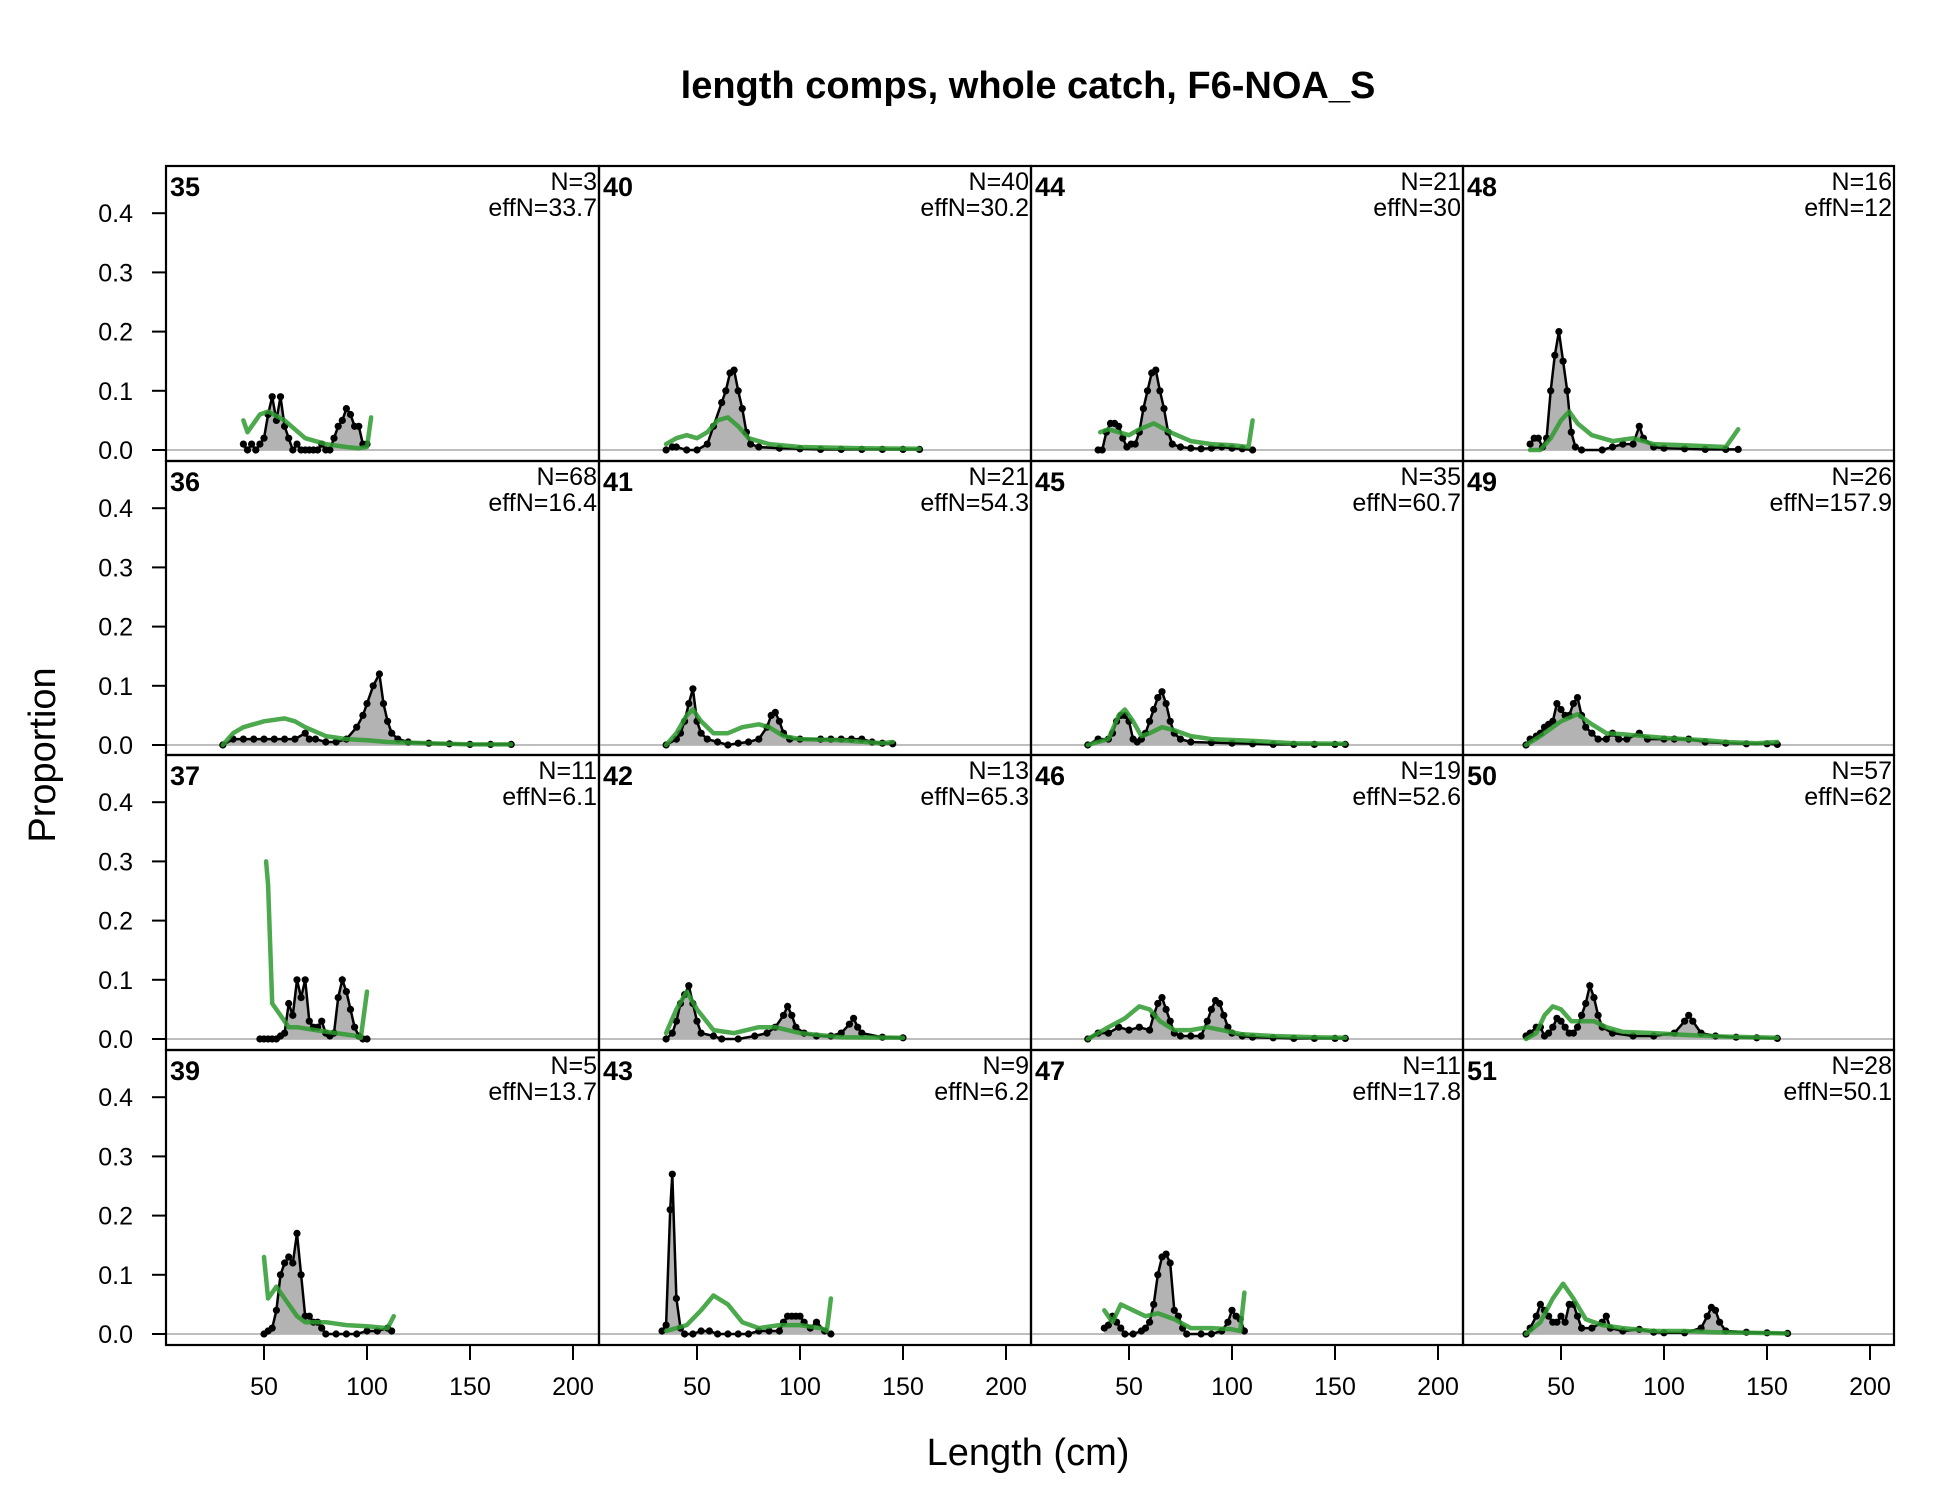 This screenshot has height=1500, width=1950. I want to click on panel-year-label: 44, so click(1050, 187).